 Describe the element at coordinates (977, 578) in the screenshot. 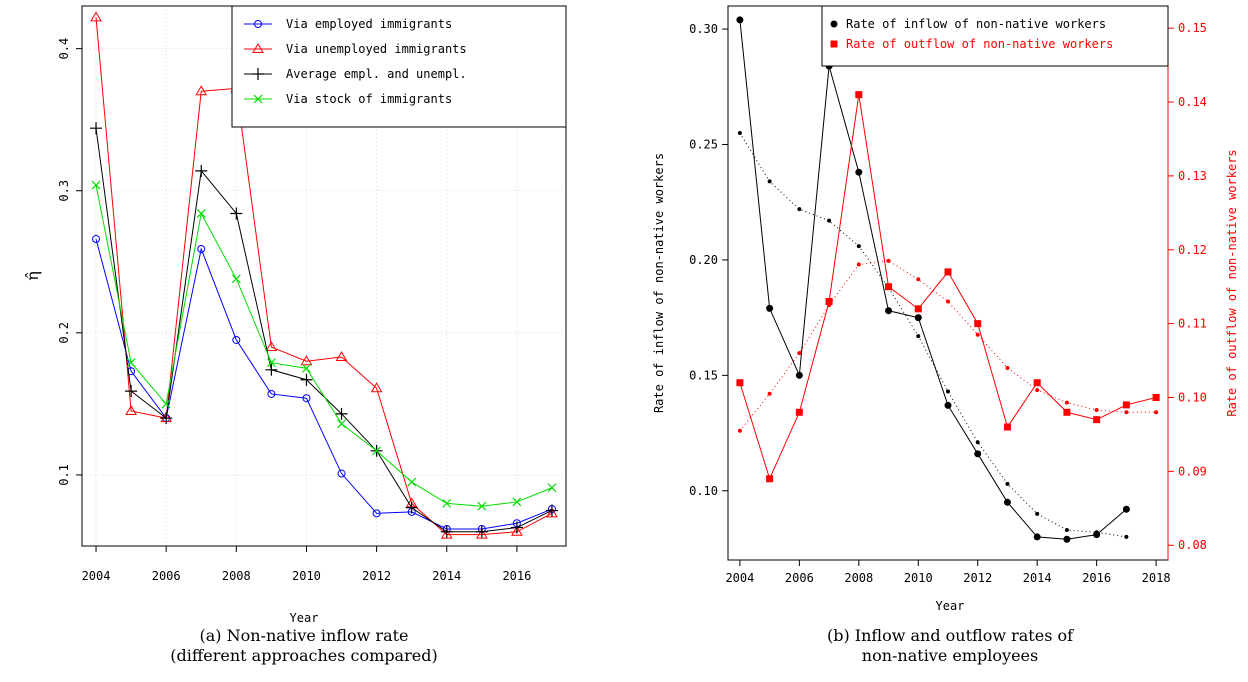

I see `chart-b-x-tick-label: 2012` at that location.